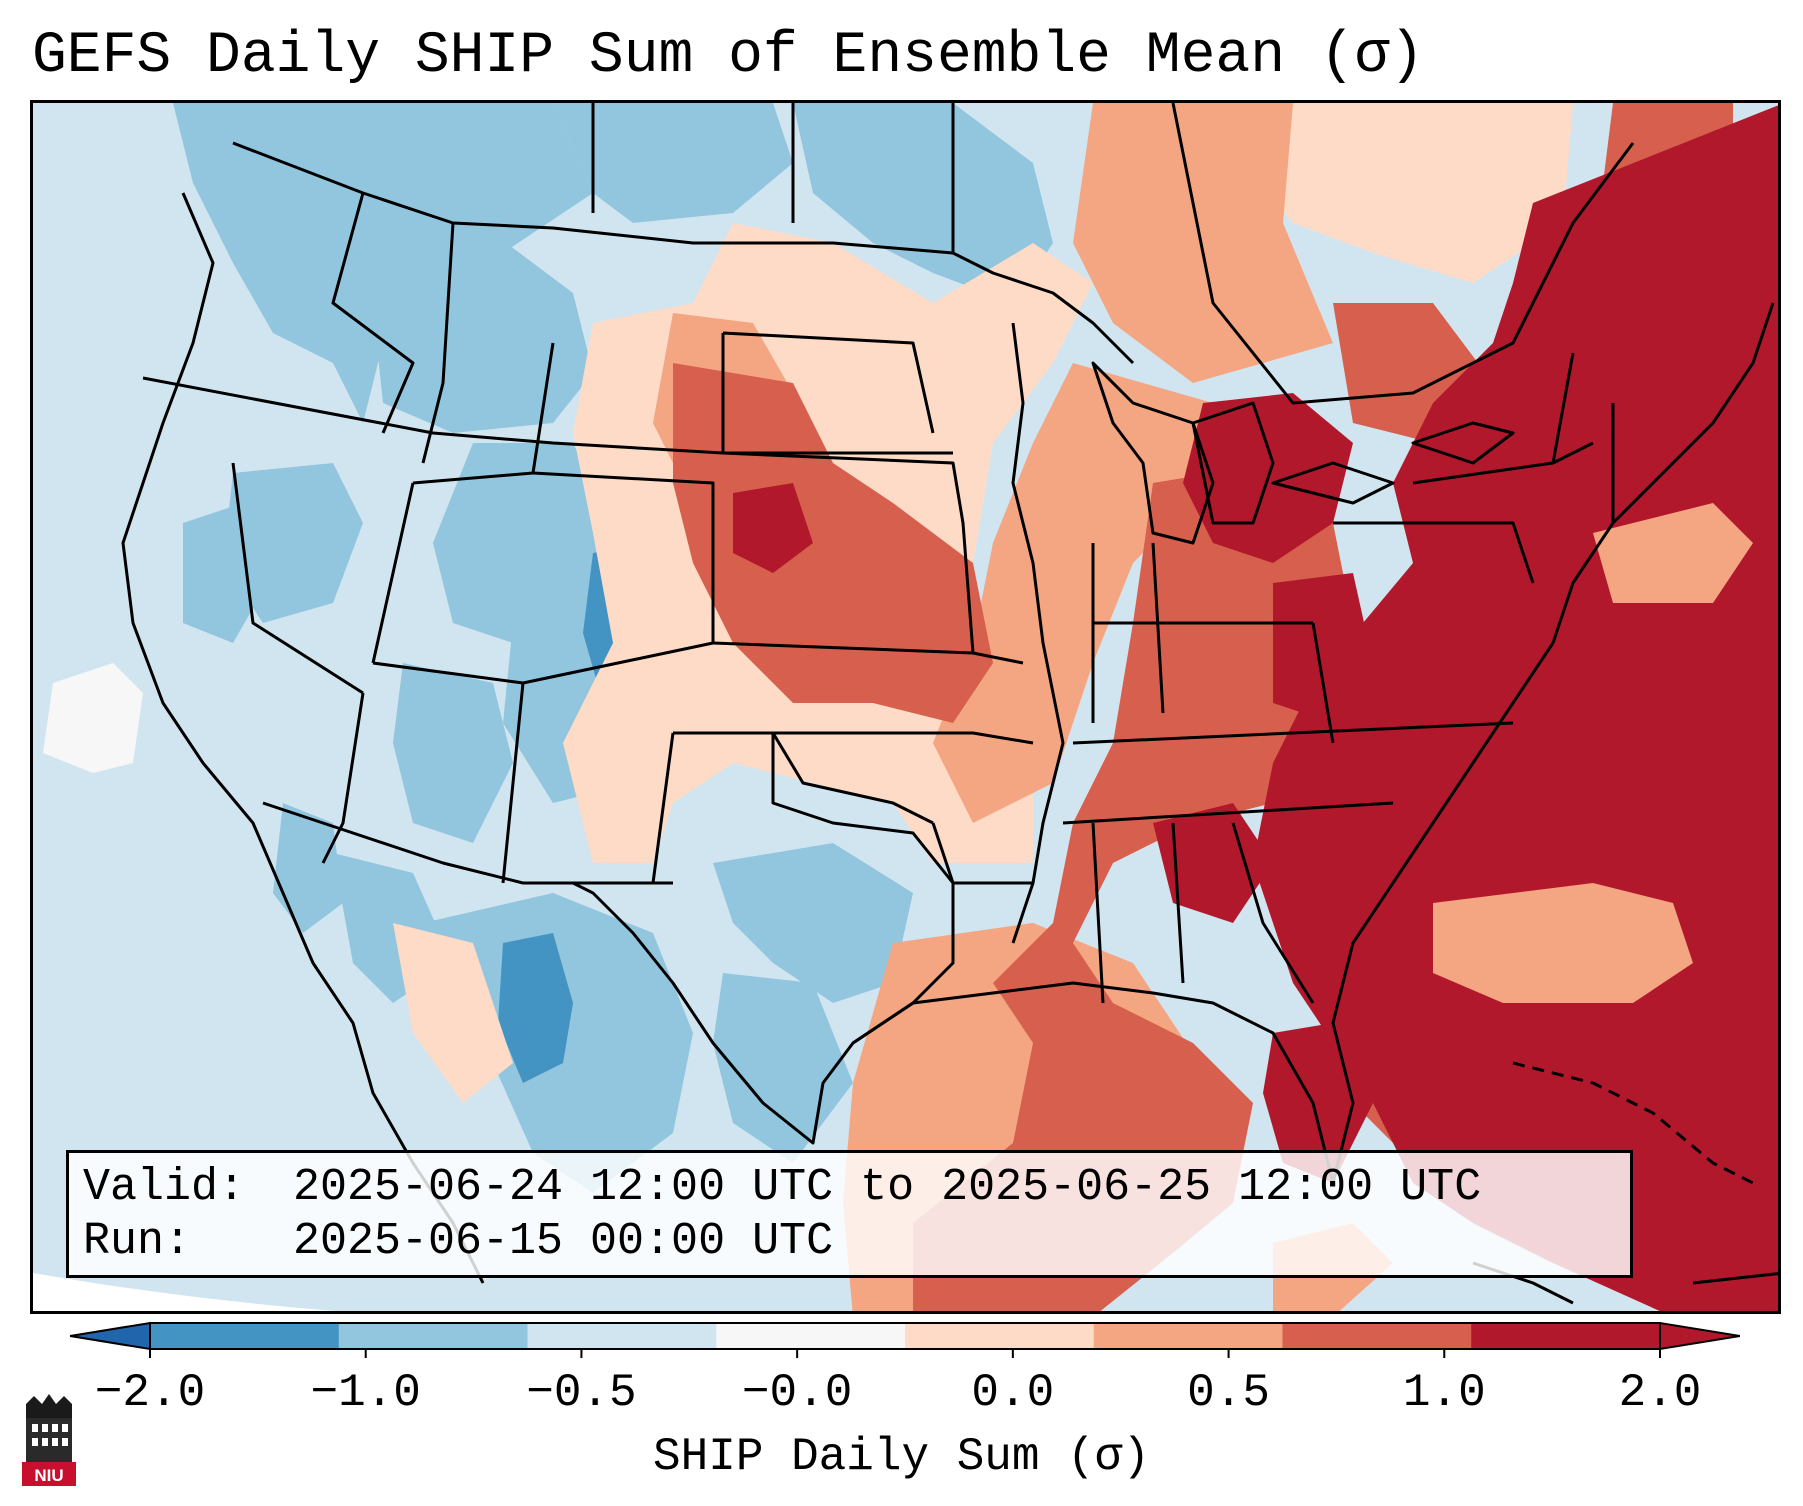 The height and width of the screenshot is (1506, 1803). Describe the element at coordinates (563, 1241) in the screenshot. I see `run-value: 2025-06-15 00:00 UTC` at that location.